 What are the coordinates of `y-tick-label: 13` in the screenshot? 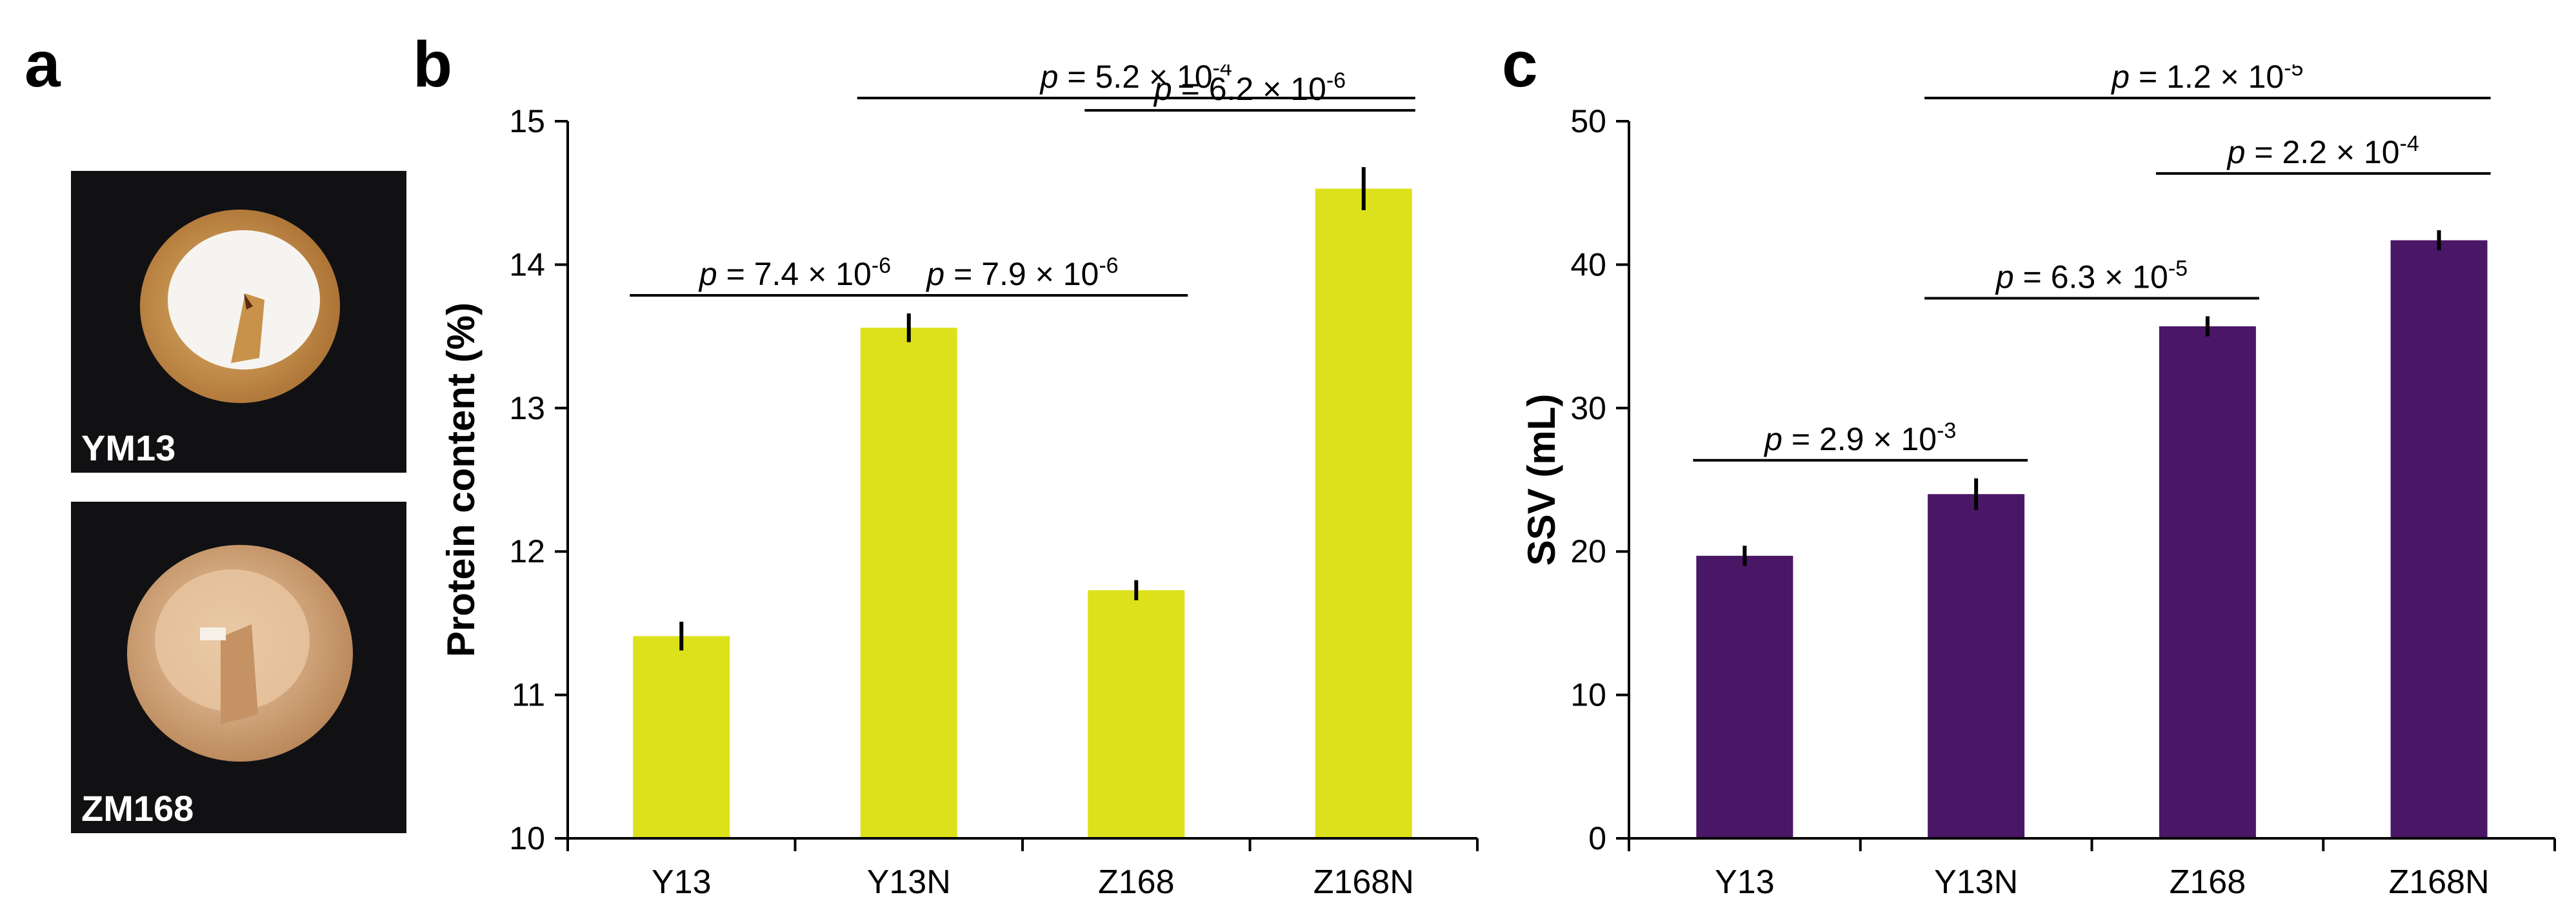 It's located at (527, 408).